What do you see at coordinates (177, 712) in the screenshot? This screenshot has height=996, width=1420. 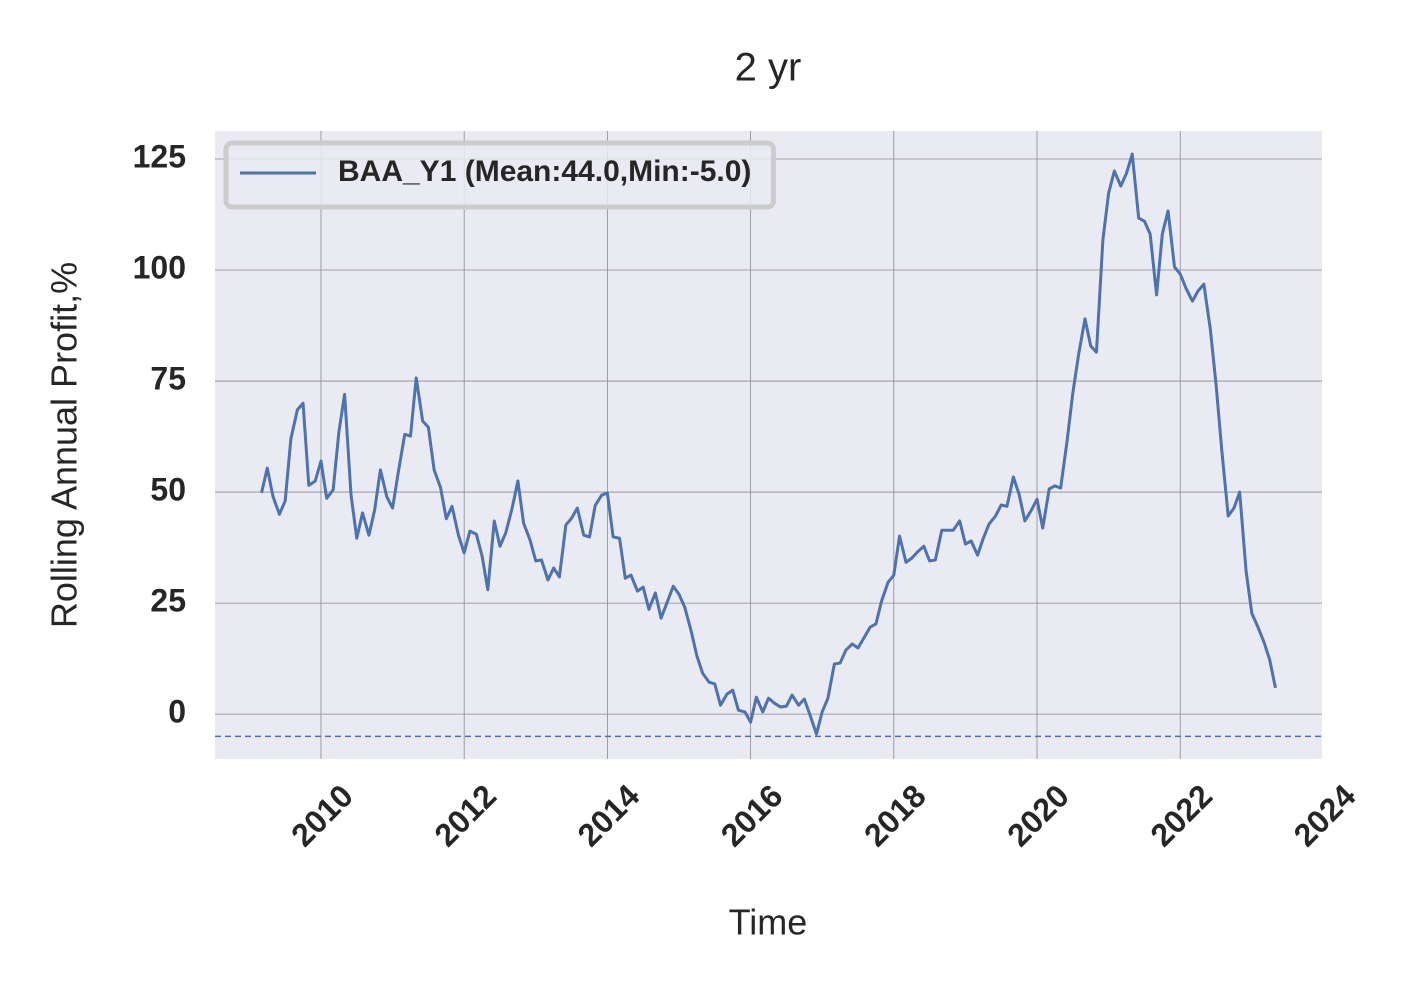 I see `y-tick-label: 0` at bounding box center [177, 712].